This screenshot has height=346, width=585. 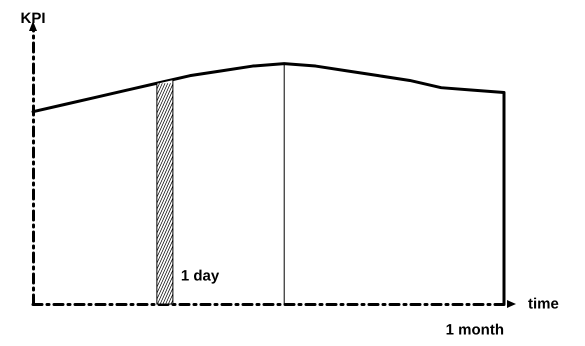 What do you see at coordinates (543, 304) in the screenshot?
I see `x-axis-title: time` at bounding box center [543, 304].